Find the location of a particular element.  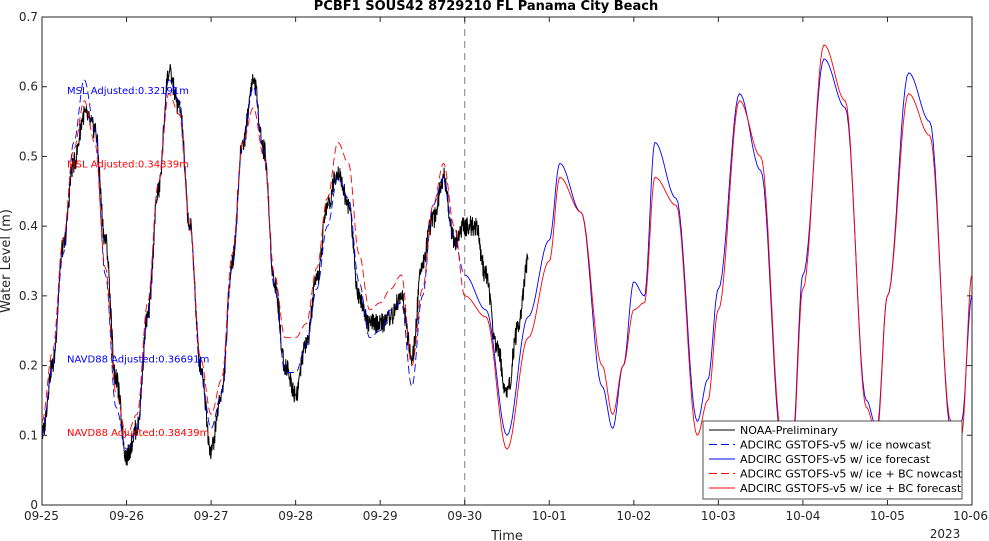

y-axis-label: Water Level (m) is located at coordinates (7, 261).